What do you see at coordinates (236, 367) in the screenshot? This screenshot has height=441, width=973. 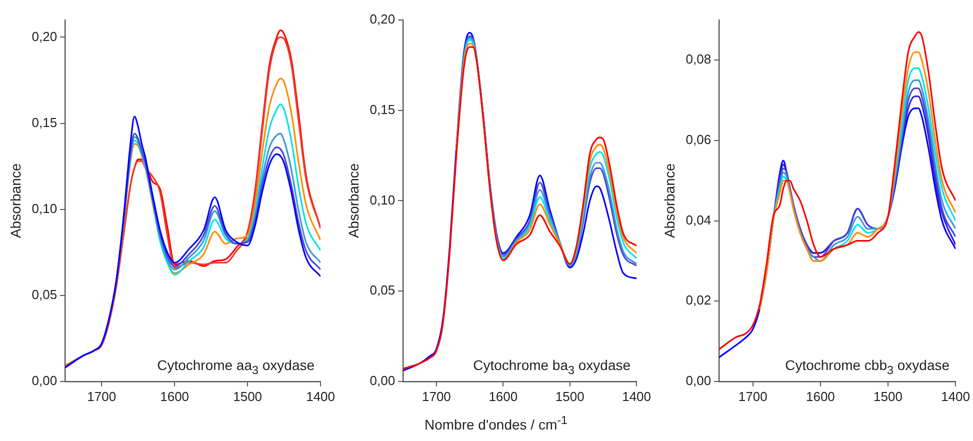 I see `annotation: Cytochrome aa$_{3}$ oxydase` at bounding box center [236, 367].